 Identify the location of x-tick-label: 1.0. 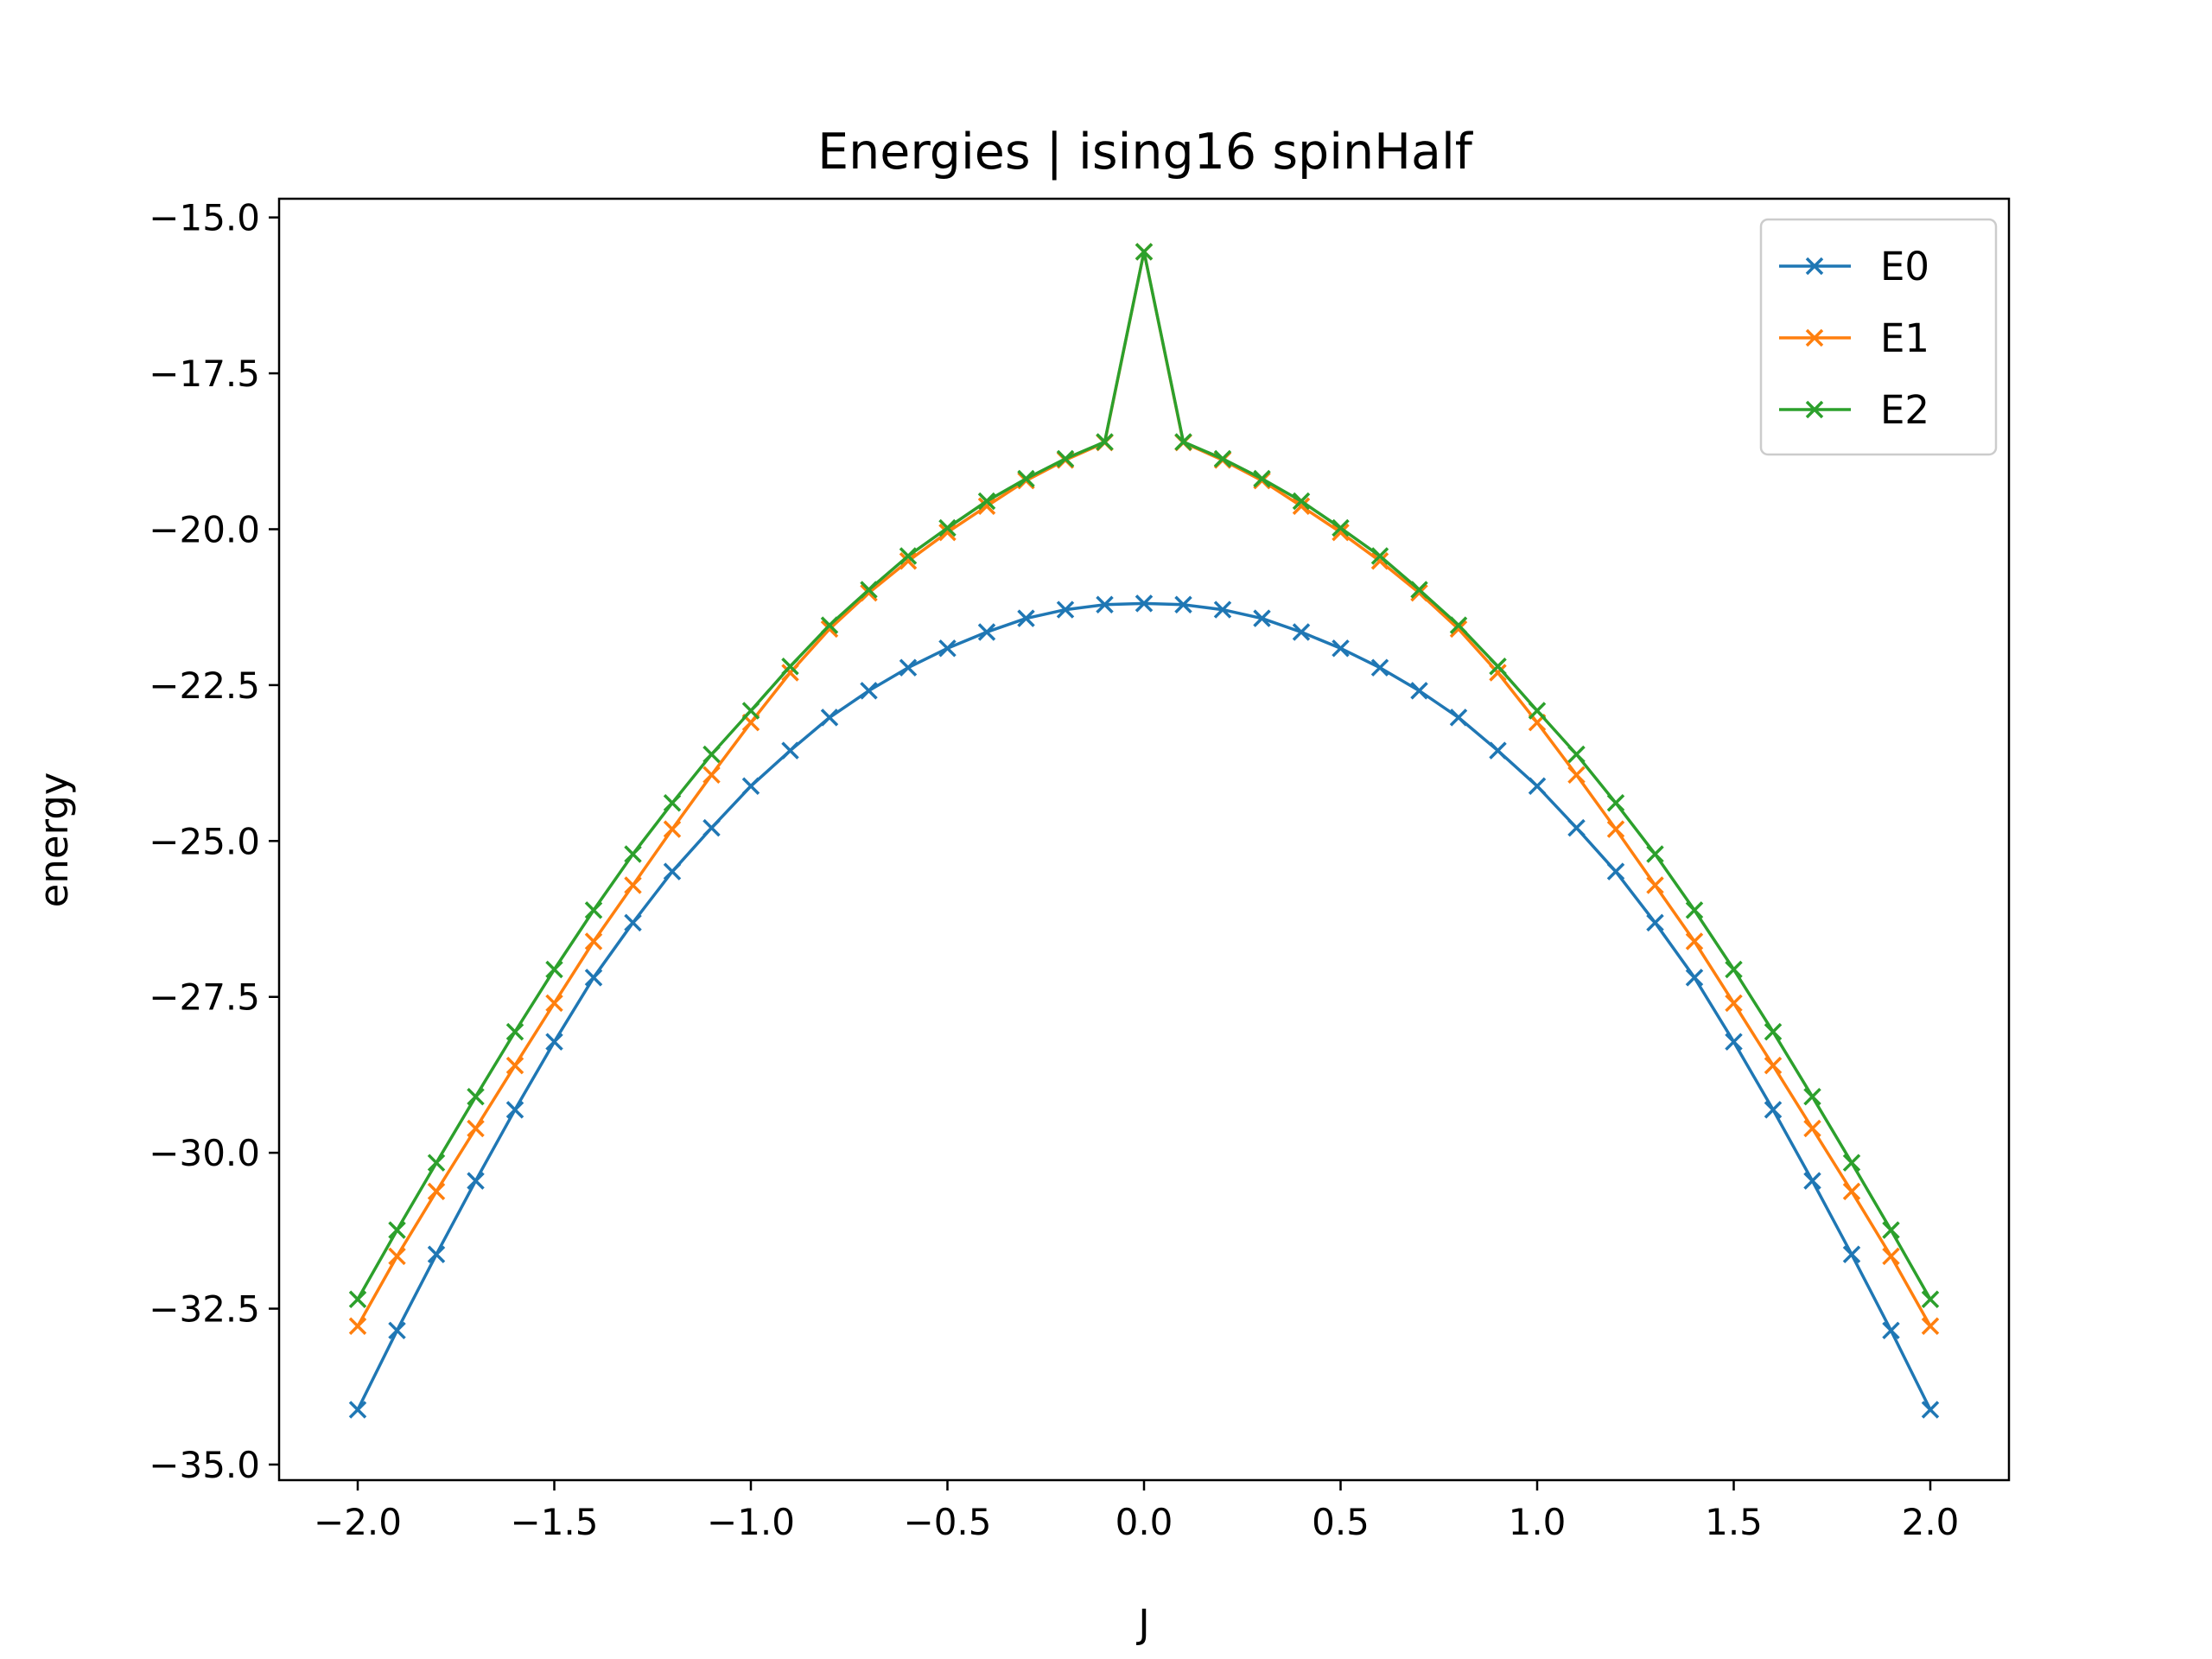
(1538, 1522).